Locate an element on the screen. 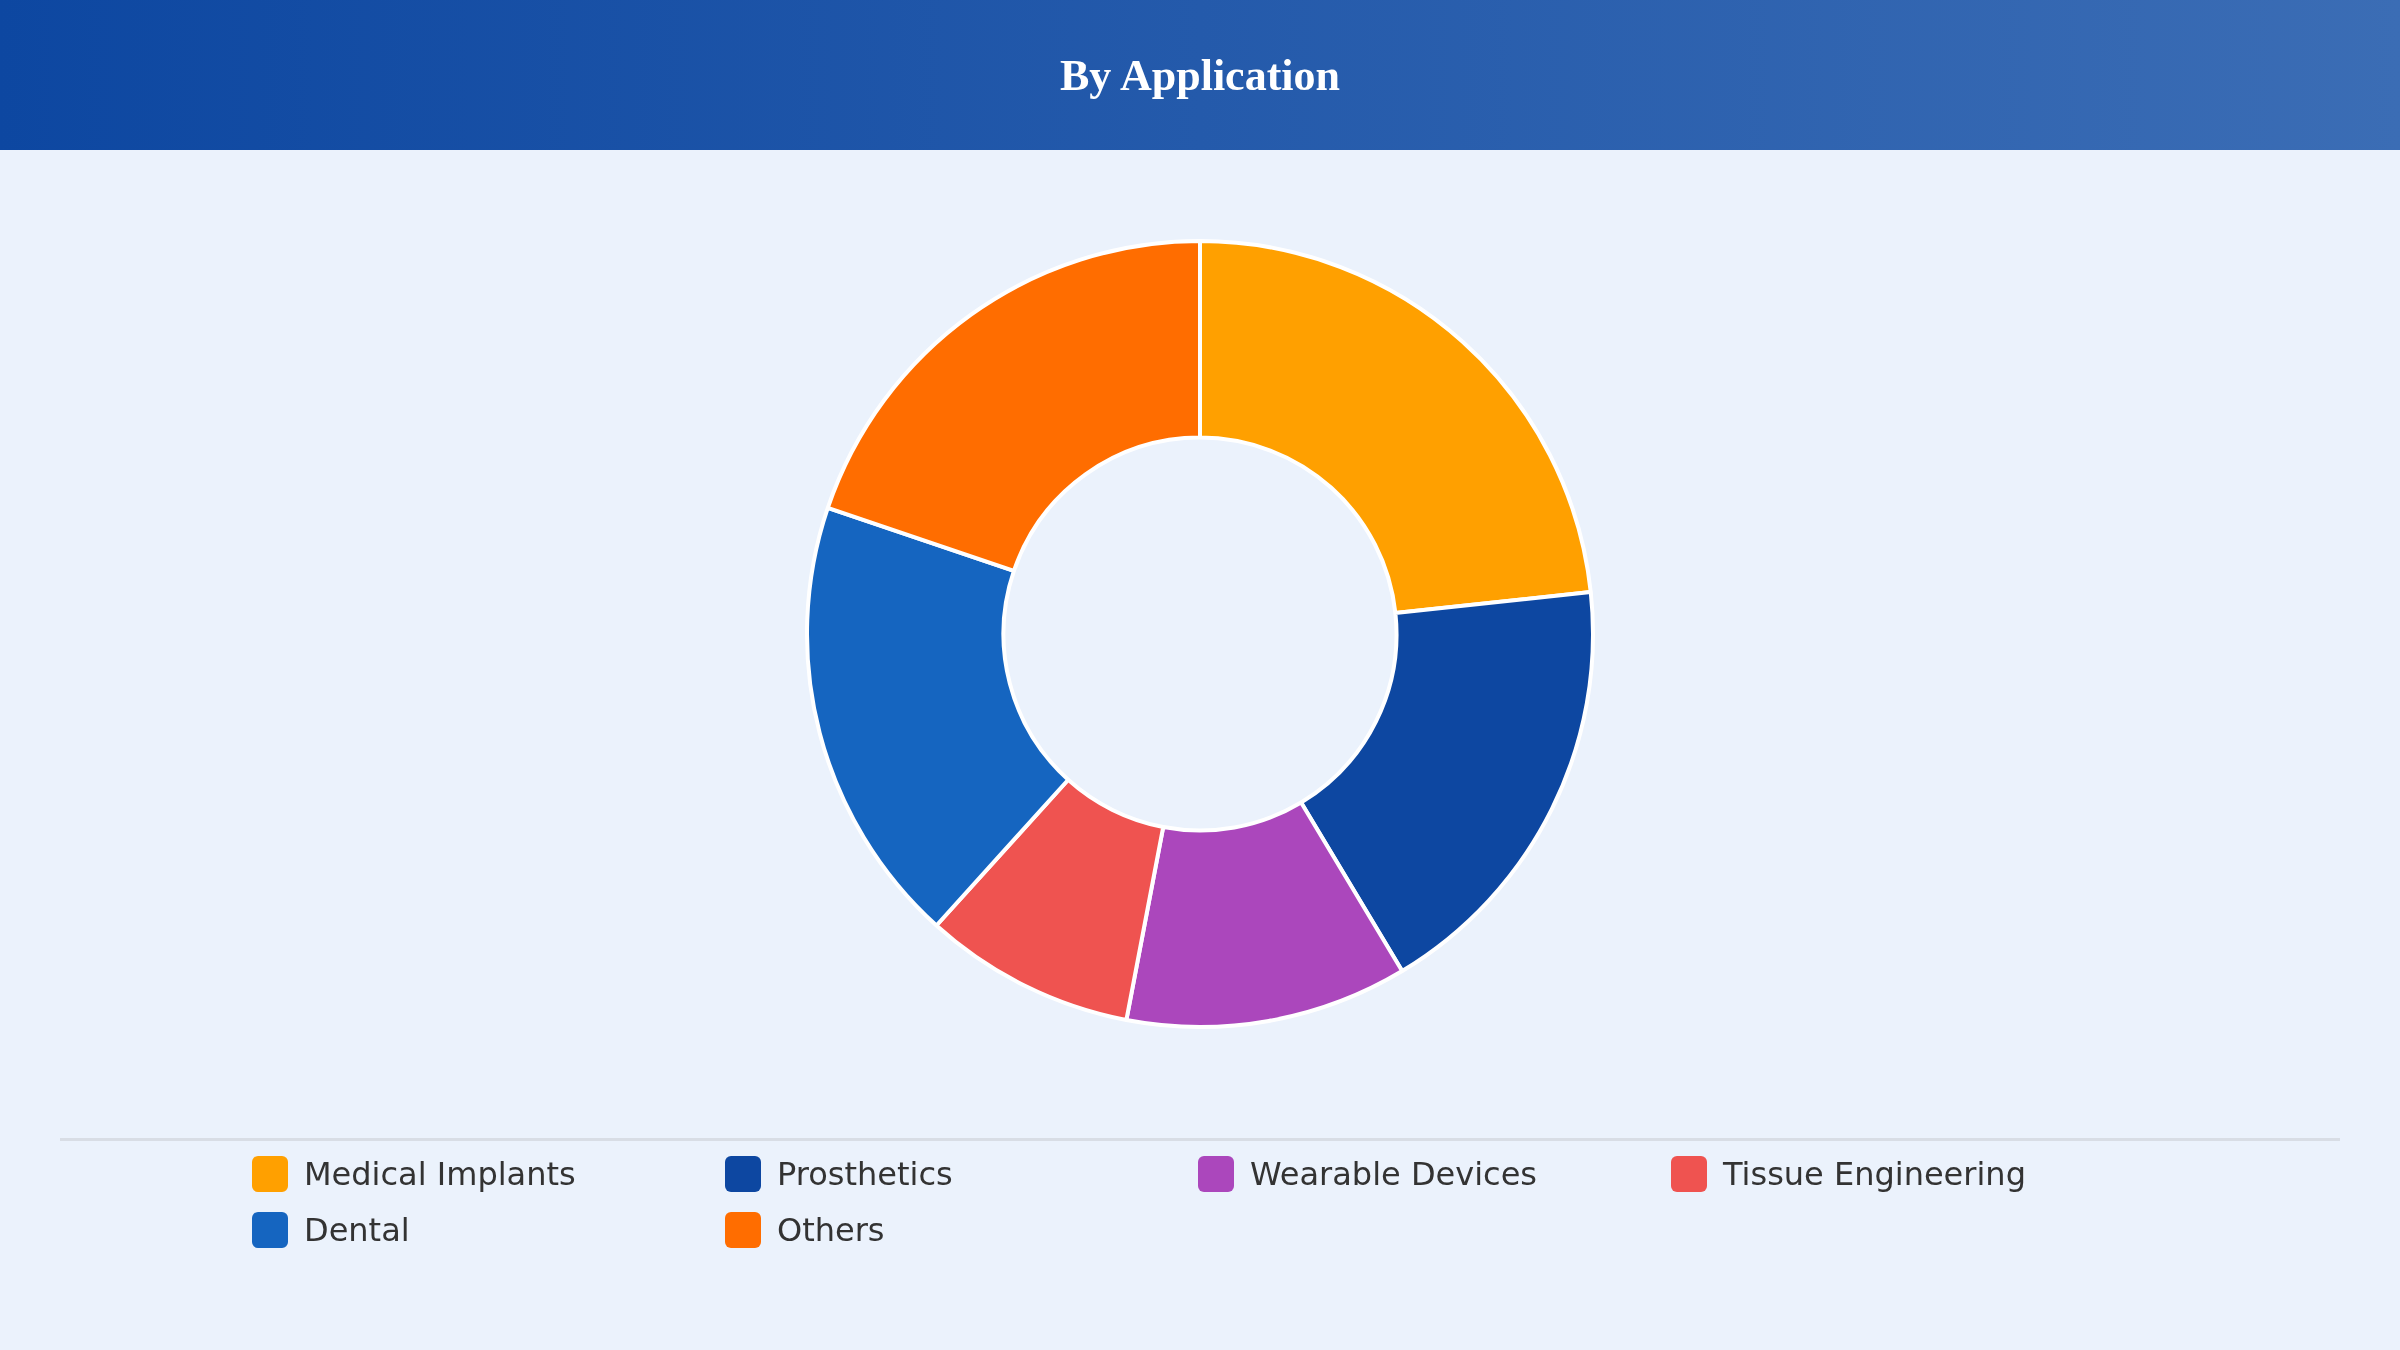  legend-label: Prosthetics is located at coordinates (865, 1174).